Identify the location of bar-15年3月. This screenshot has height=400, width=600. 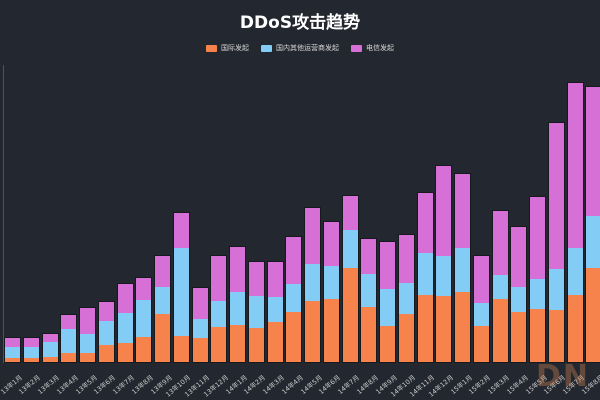
(500, 286).